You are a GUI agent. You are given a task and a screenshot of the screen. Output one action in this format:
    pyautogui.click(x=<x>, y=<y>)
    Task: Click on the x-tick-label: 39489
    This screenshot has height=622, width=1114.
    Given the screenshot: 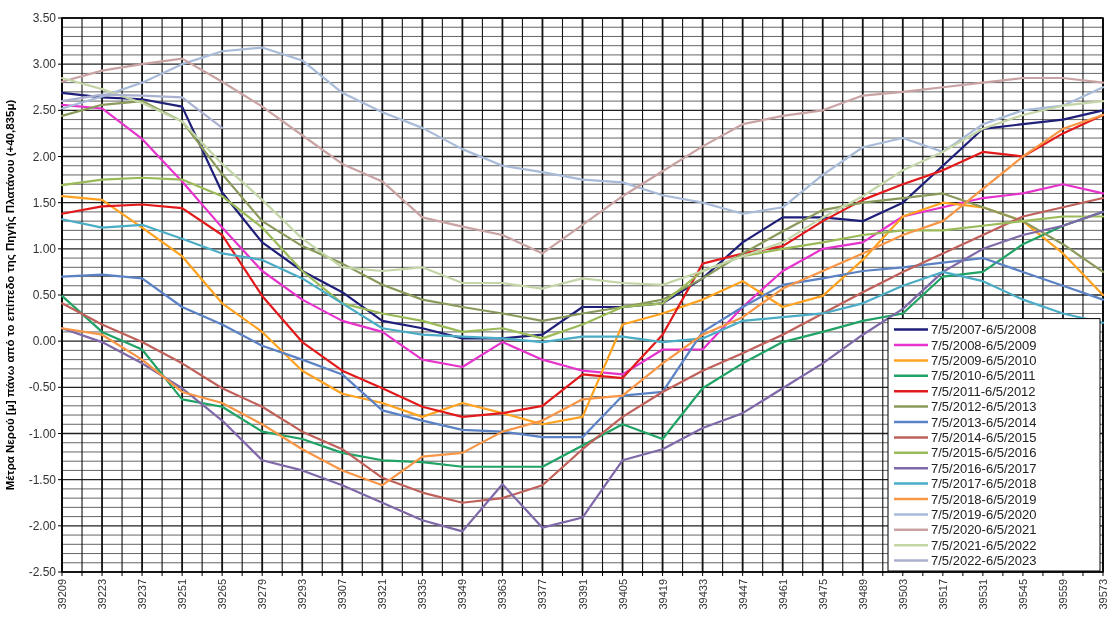 What is the action you would take?
    pyautogui.click(x=862, y=594)
    